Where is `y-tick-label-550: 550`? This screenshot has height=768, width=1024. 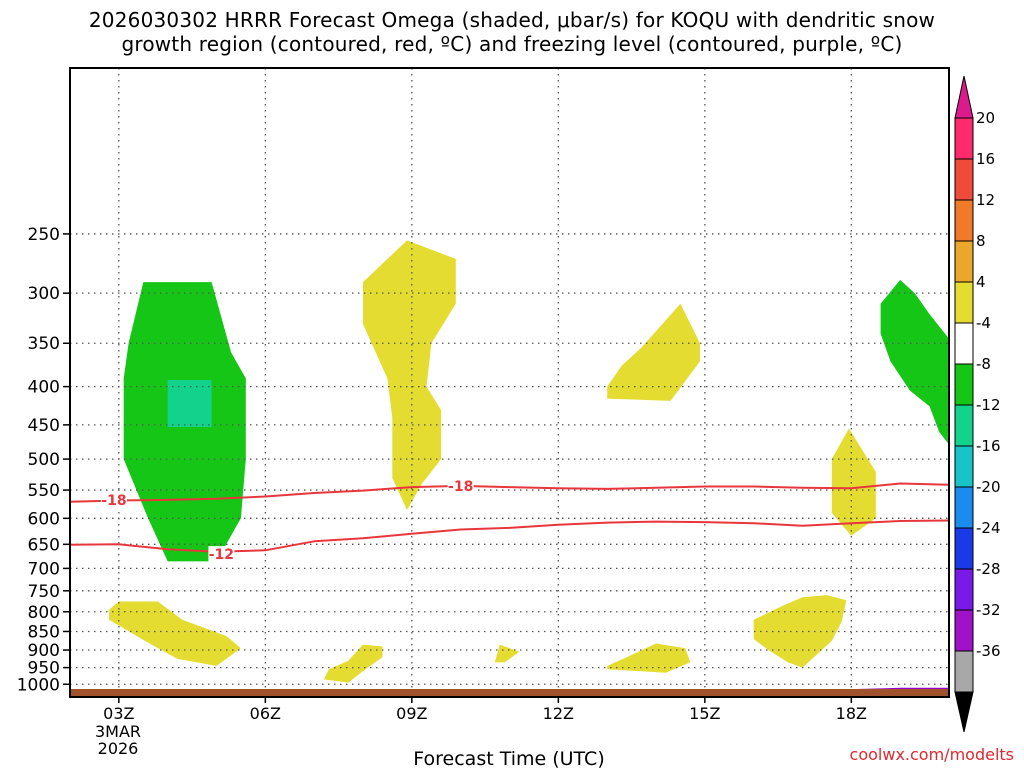
y-tick-label-550: 550 is located at coordinates (44, 491).